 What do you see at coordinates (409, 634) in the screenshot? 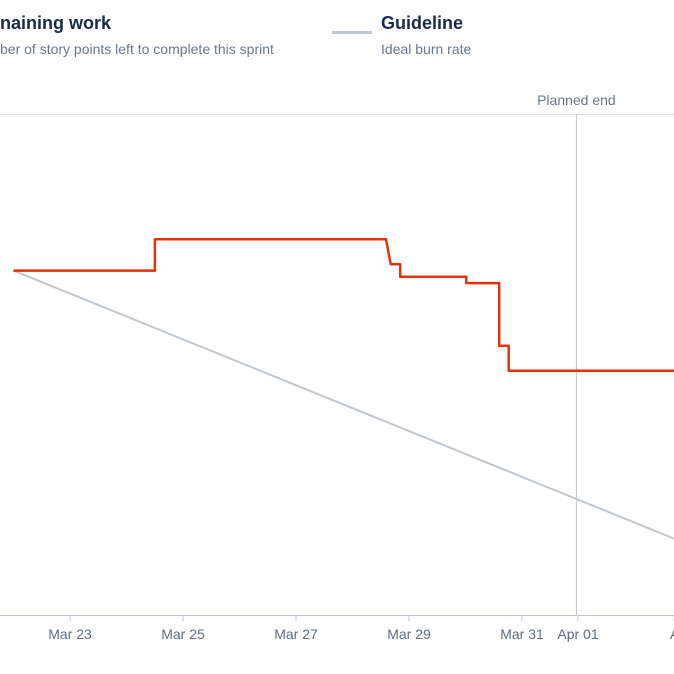
I see `x-tick-label: Mar 29` at bounding box center [409, 634].